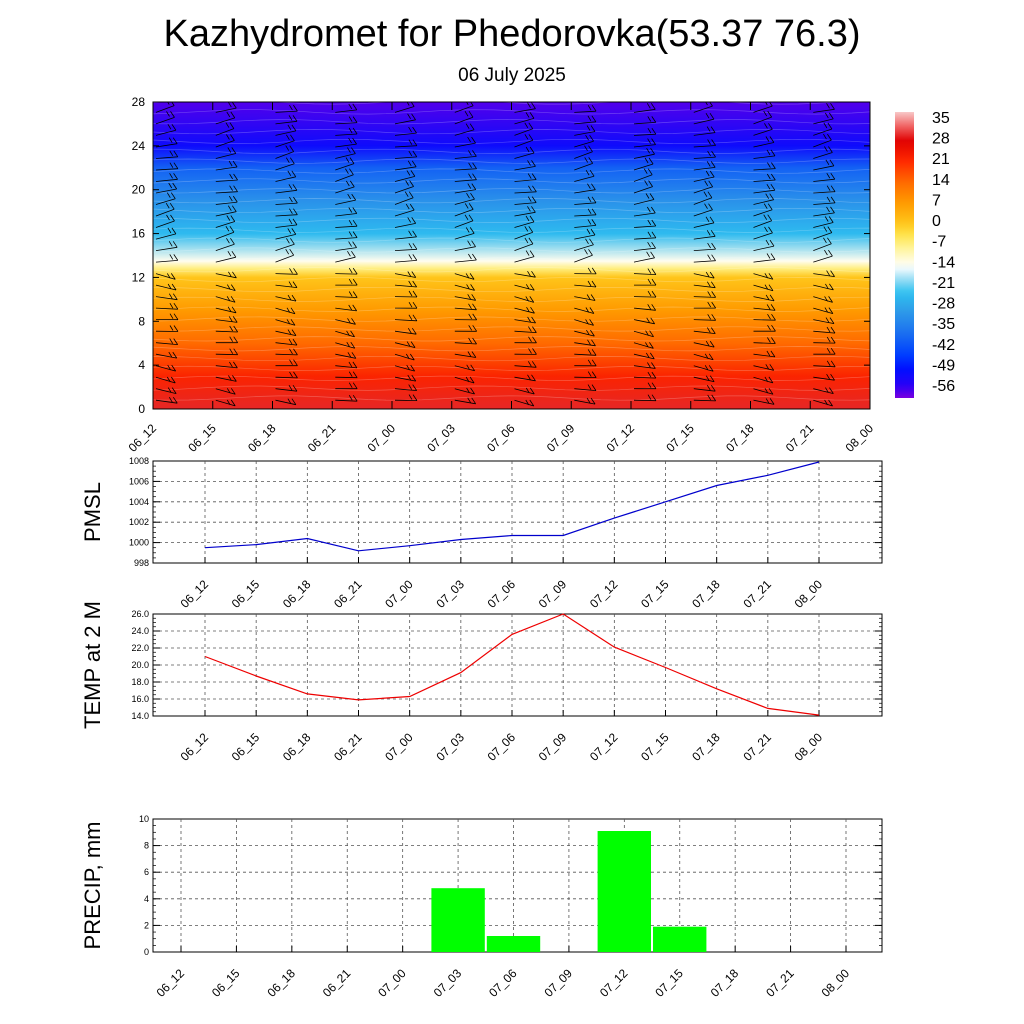  What do you see at coordinates (936, 221) in the screenshot?
I see `colorbar-label: 0` at bounding box center [936, 221].